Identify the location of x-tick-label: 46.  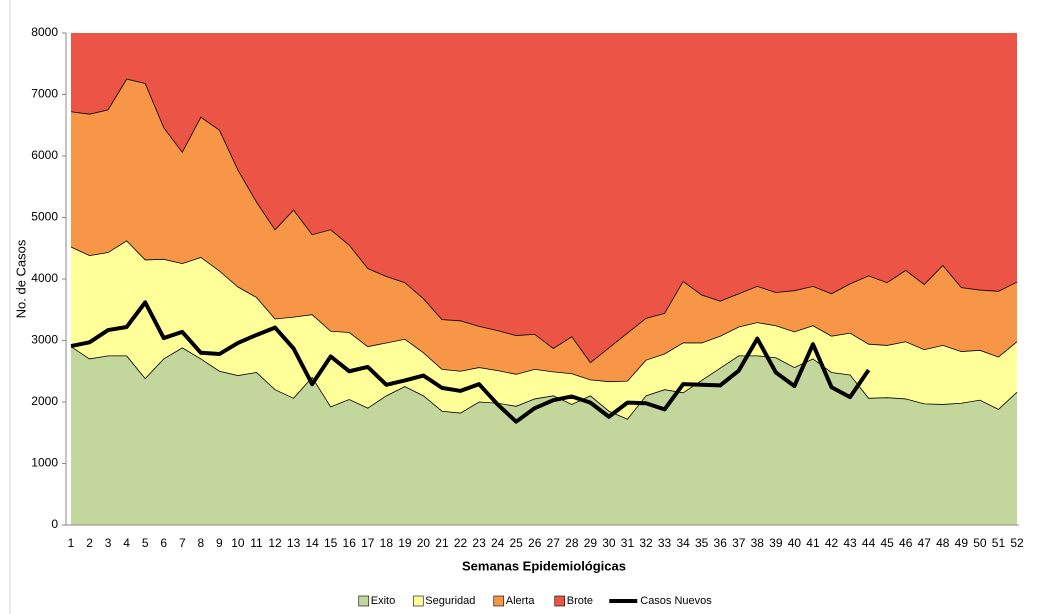
(906, 543).